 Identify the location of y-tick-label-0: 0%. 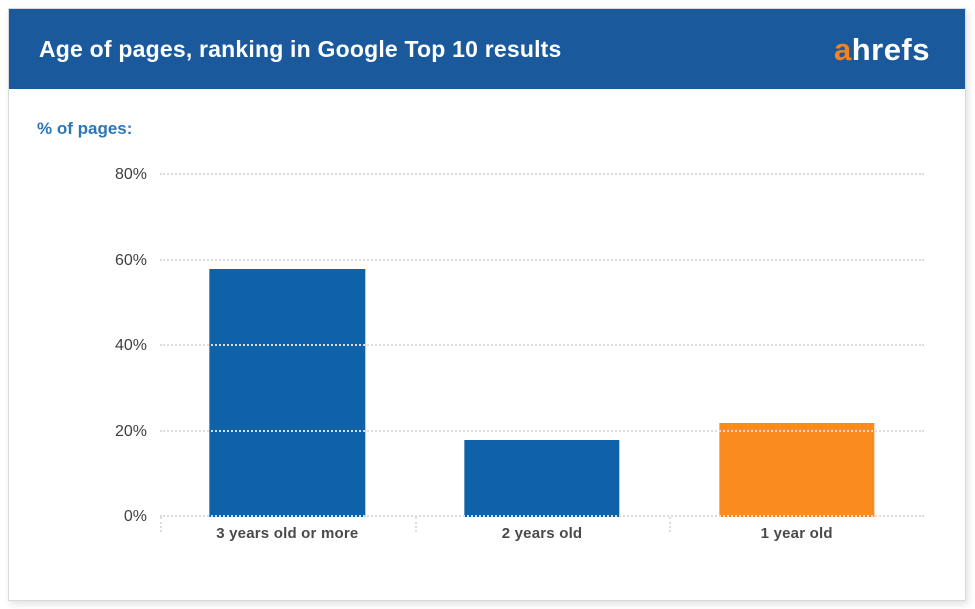
(135, 516).